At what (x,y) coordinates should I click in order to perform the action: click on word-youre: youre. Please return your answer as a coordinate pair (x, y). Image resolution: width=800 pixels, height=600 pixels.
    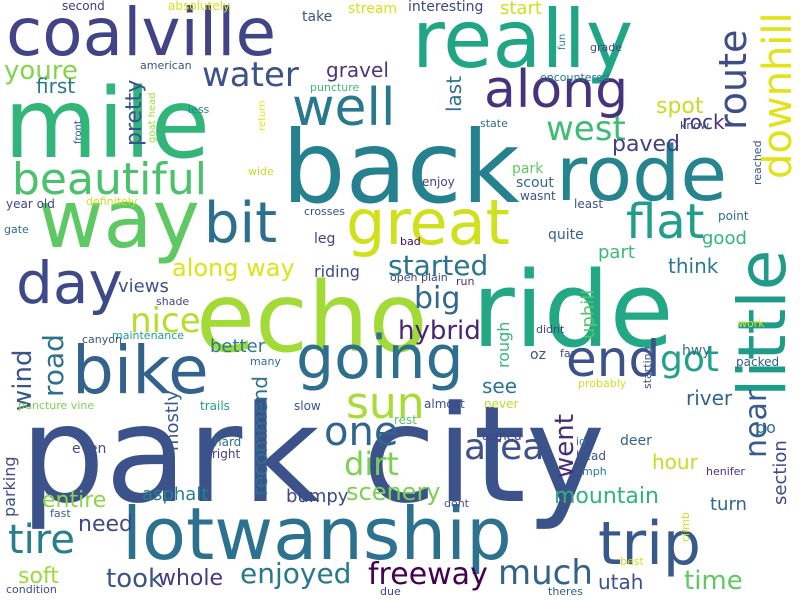
    Looking at the image, I should click on (41, 71).